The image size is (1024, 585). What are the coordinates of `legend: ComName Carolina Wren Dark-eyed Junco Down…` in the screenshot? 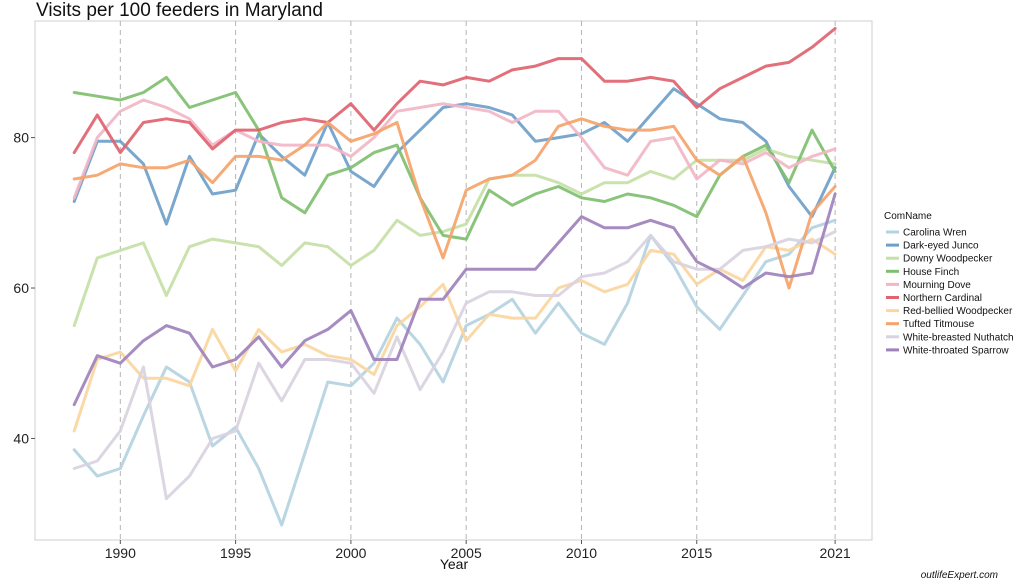 It's located at (949, 283).